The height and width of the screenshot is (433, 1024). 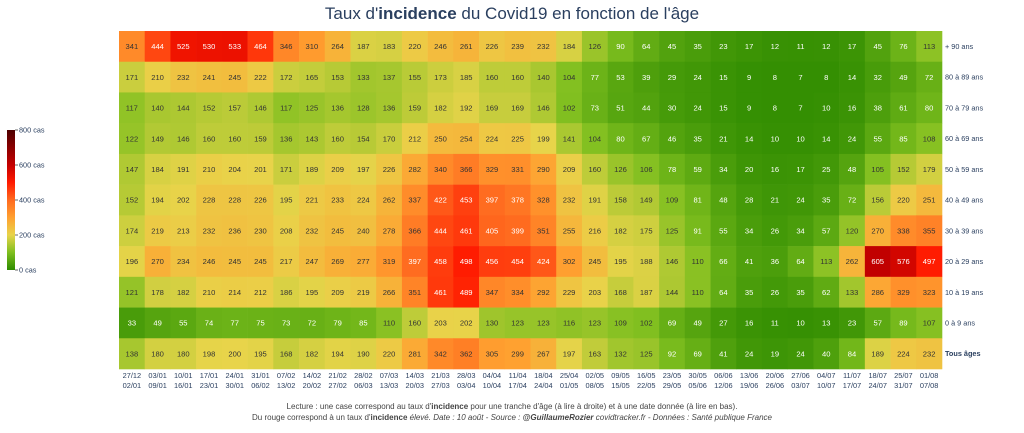 I want to click on cell-value-label: 169, so click(x=492, y=108).